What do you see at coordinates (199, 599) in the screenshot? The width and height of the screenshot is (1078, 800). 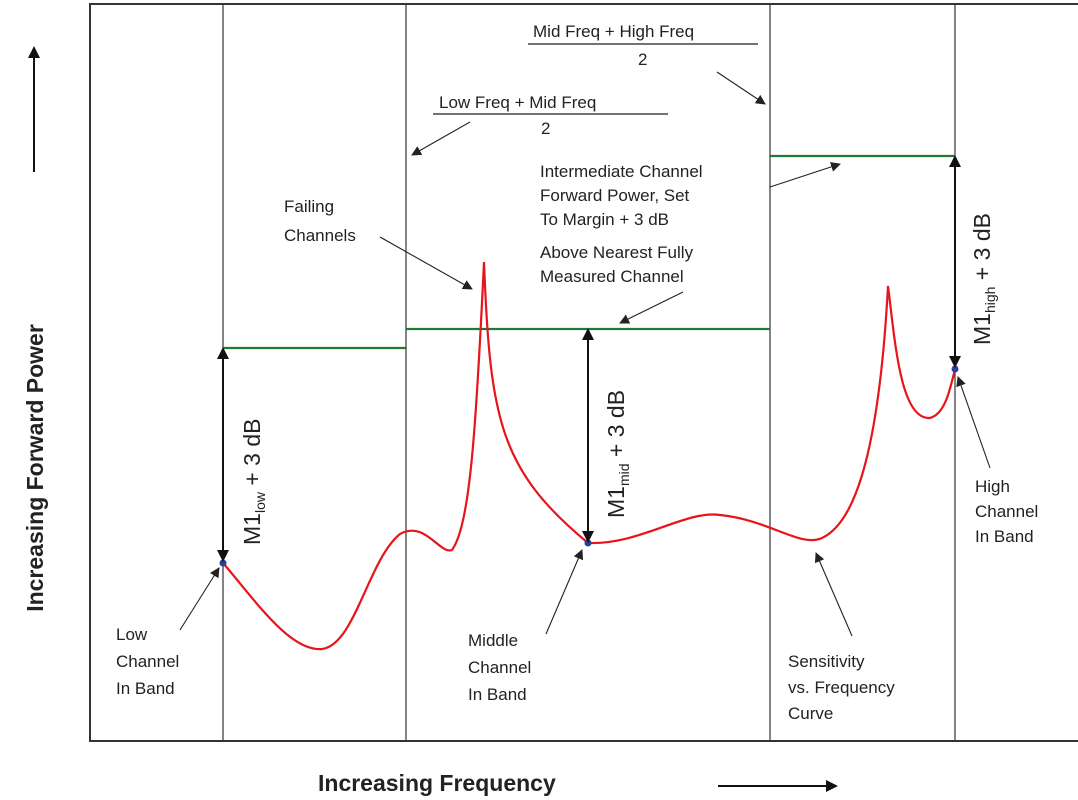 I see `arrow-low-channel` at bounding box center [199, 599].